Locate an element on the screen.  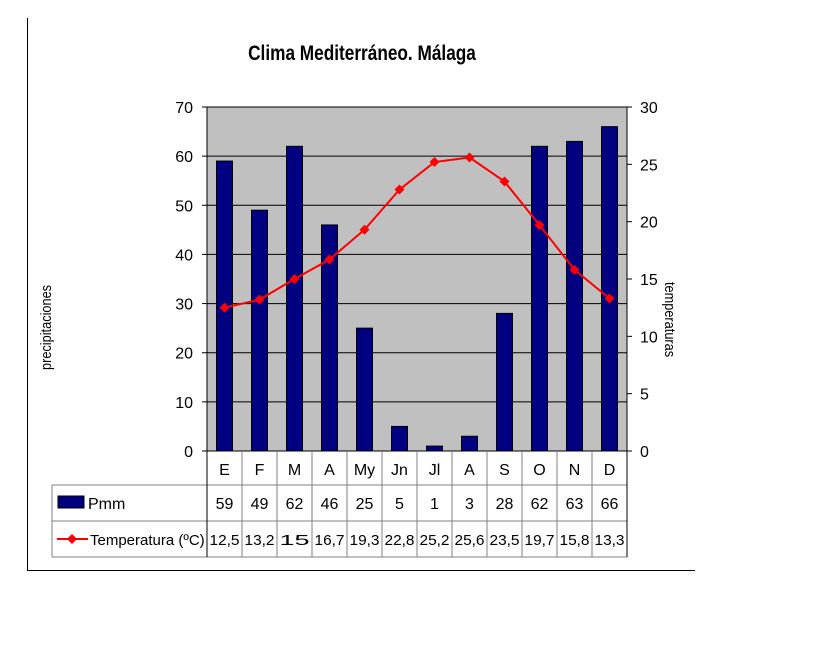
table-cell-temp: 15,8 is located at coordinates (575, 540).